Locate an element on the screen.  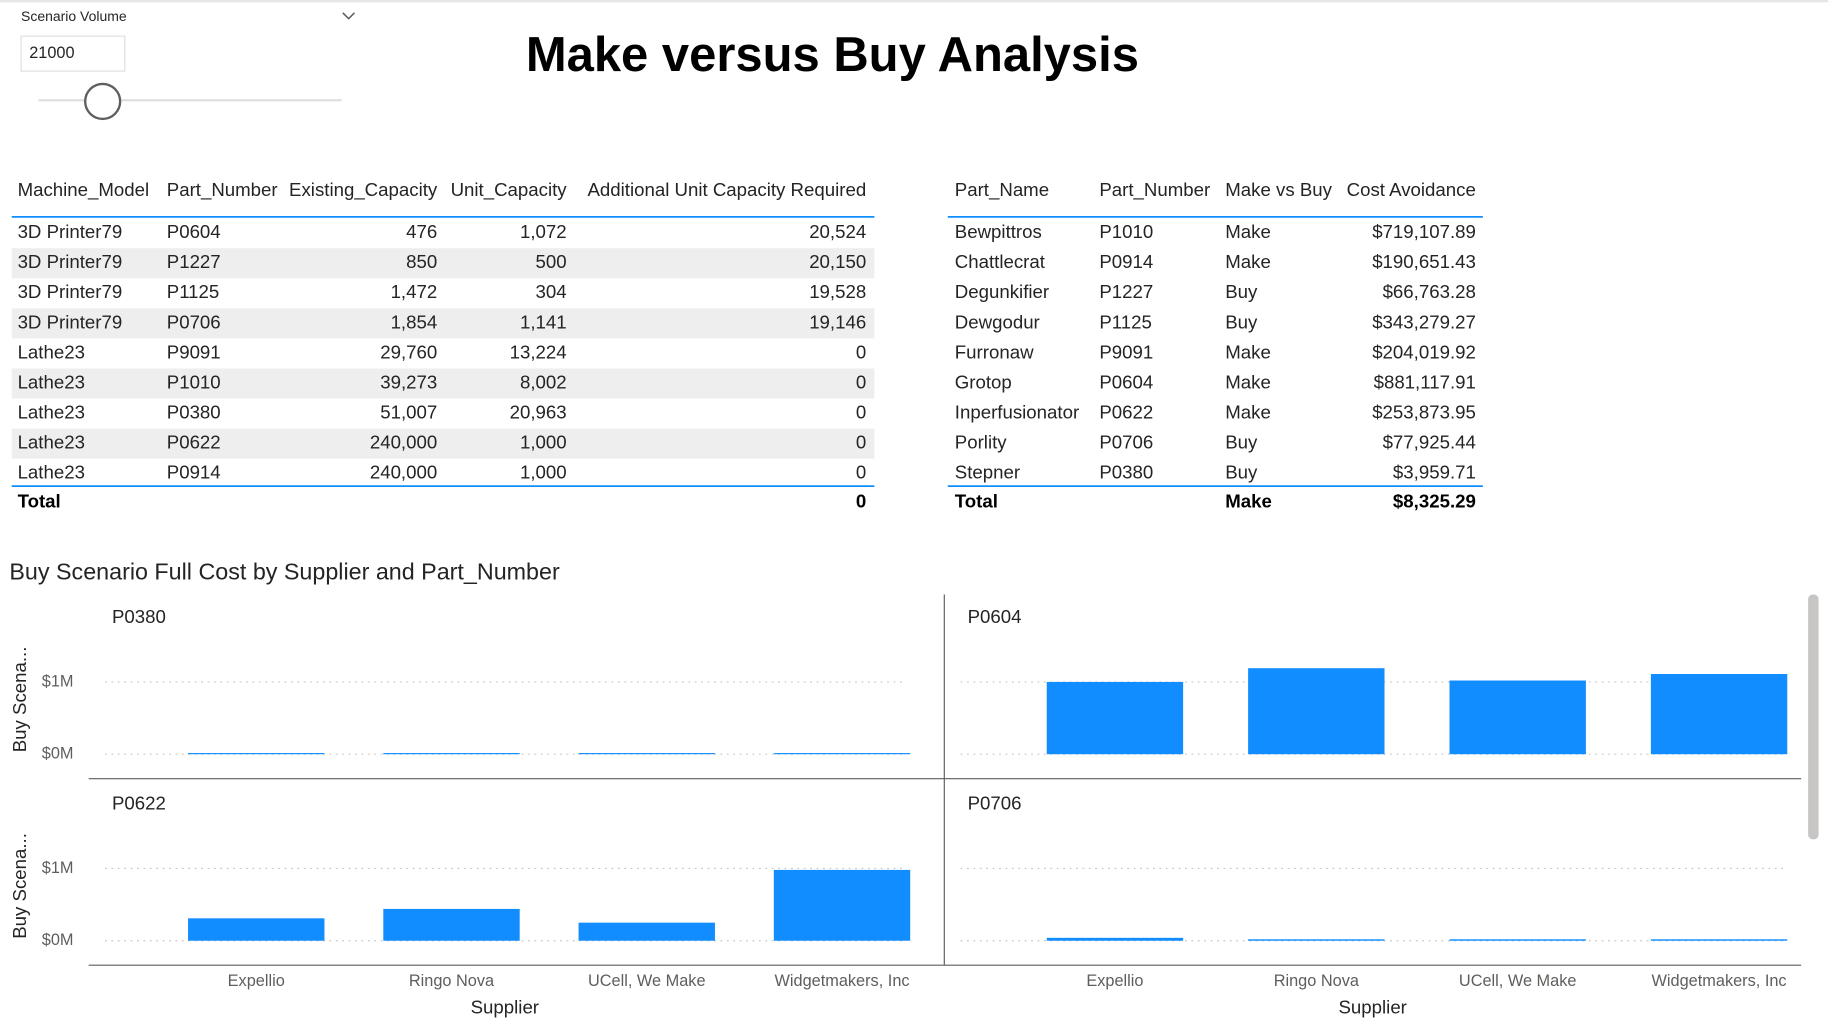
column-header: Unit_Capacity is located at coordinates (509, 190).